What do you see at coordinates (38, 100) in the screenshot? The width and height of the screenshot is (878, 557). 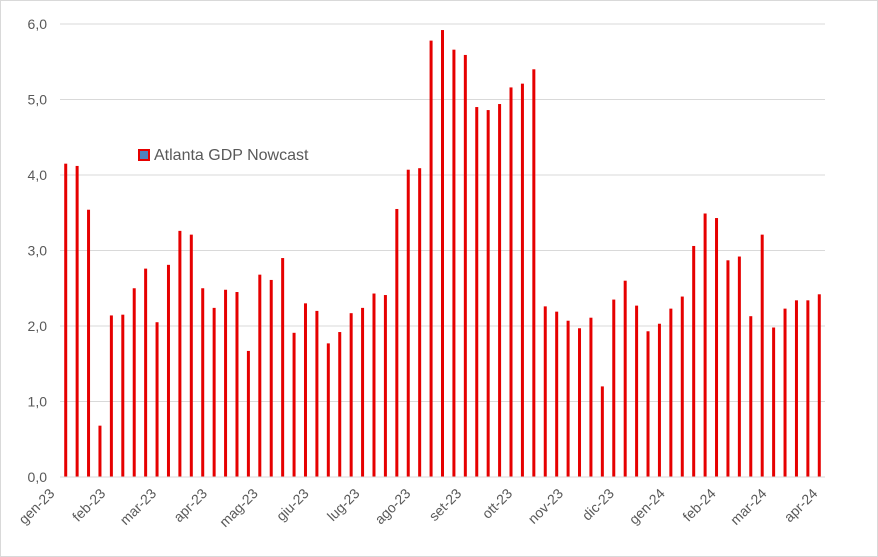 I see `y-tick-label: 5,0` at bounding box center [38, 100].